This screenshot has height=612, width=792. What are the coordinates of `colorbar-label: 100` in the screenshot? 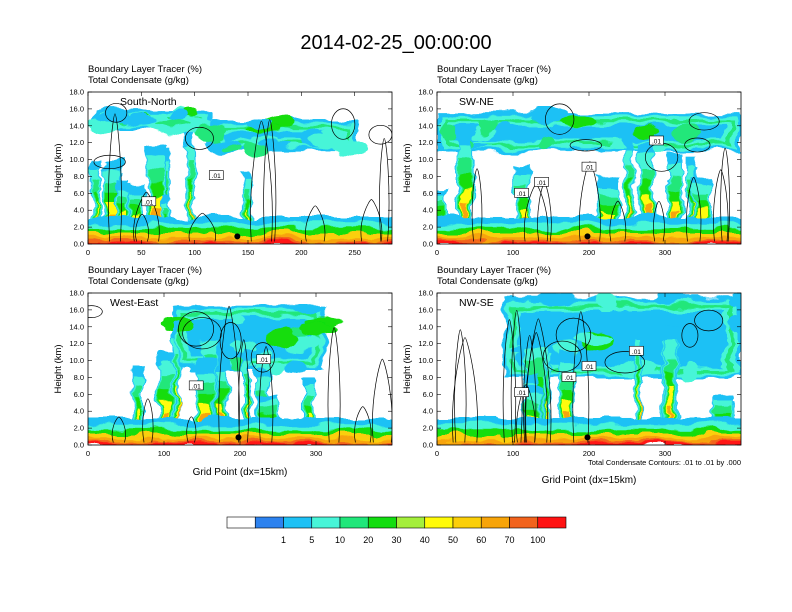 It's located at (537, 540).